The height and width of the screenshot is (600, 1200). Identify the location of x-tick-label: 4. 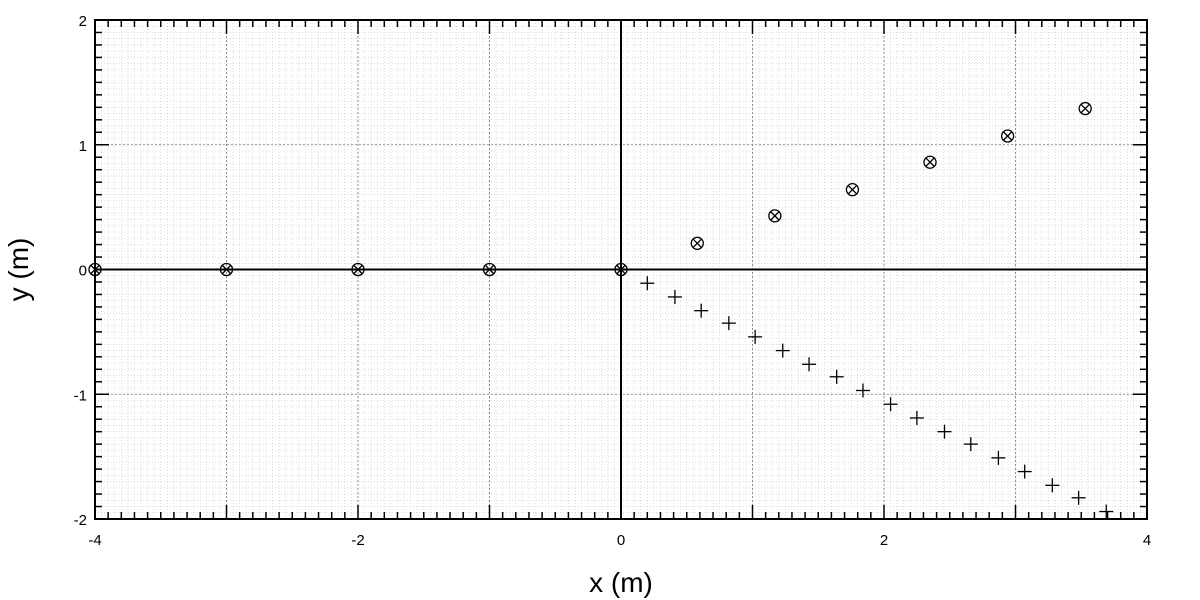
(1147, 540).